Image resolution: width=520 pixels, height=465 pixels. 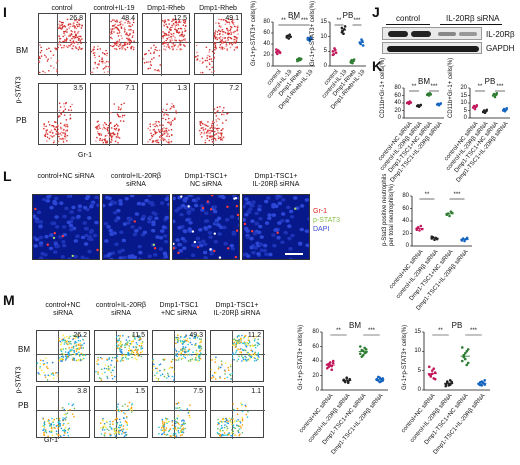 What do you see at coordinates (166, 8) in the screenshot?
I see `flow-group-title: Dmp1-Rheb` at bounding box center [166, 8].